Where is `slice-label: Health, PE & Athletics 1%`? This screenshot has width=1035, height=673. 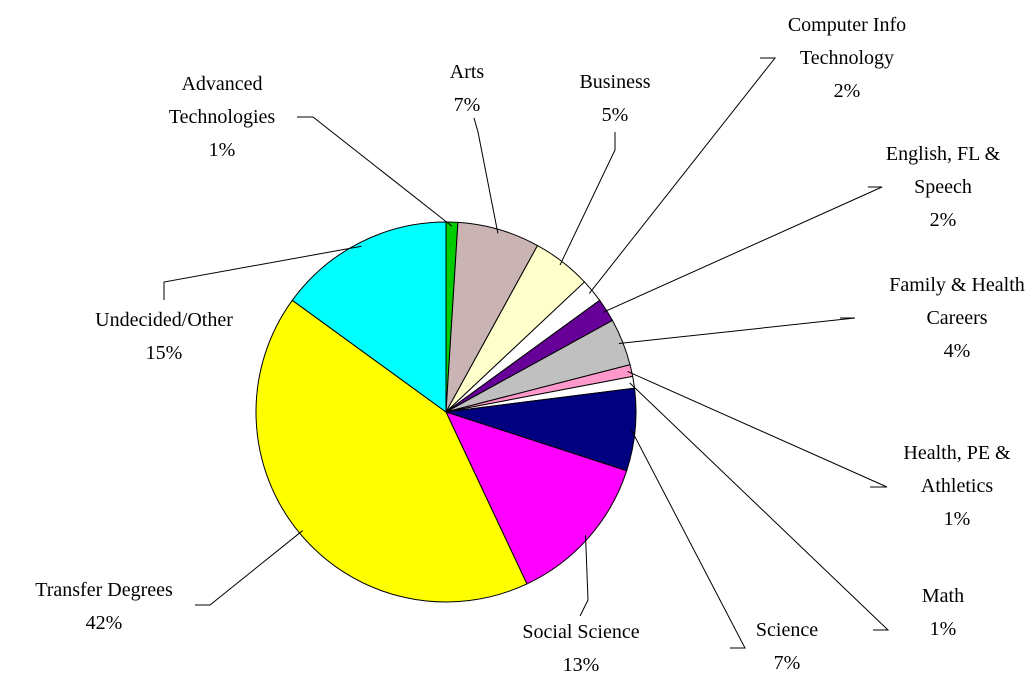 slice-label: Health, PE & Athletics 1% is located at coordinates (957, 486).